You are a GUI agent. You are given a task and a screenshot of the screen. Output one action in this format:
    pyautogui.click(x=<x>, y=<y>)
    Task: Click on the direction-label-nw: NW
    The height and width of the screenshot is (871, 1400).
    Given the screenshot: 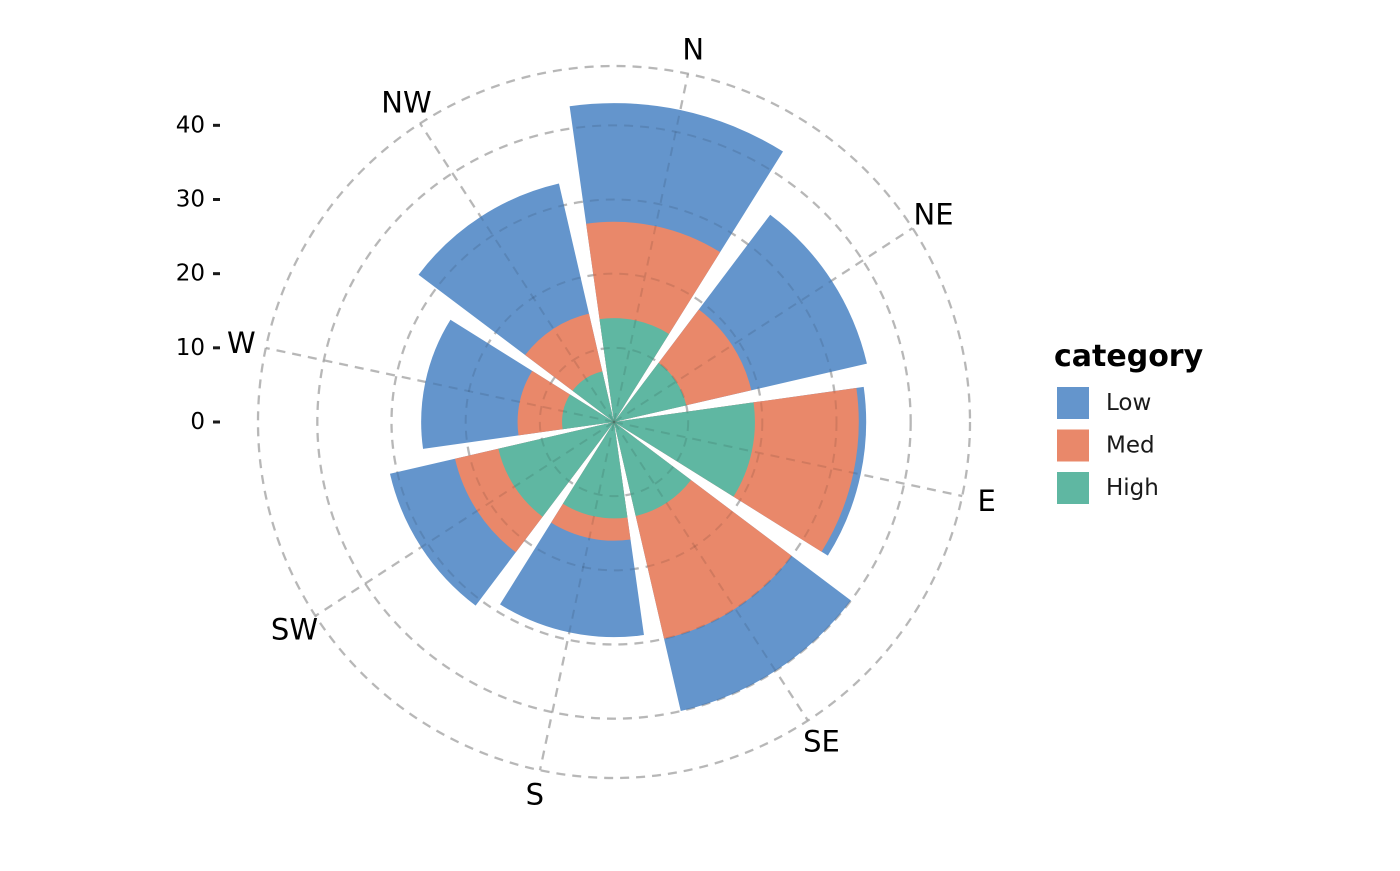 What is the action you would take?
    pyautogui.click(x=406, y=102)
    